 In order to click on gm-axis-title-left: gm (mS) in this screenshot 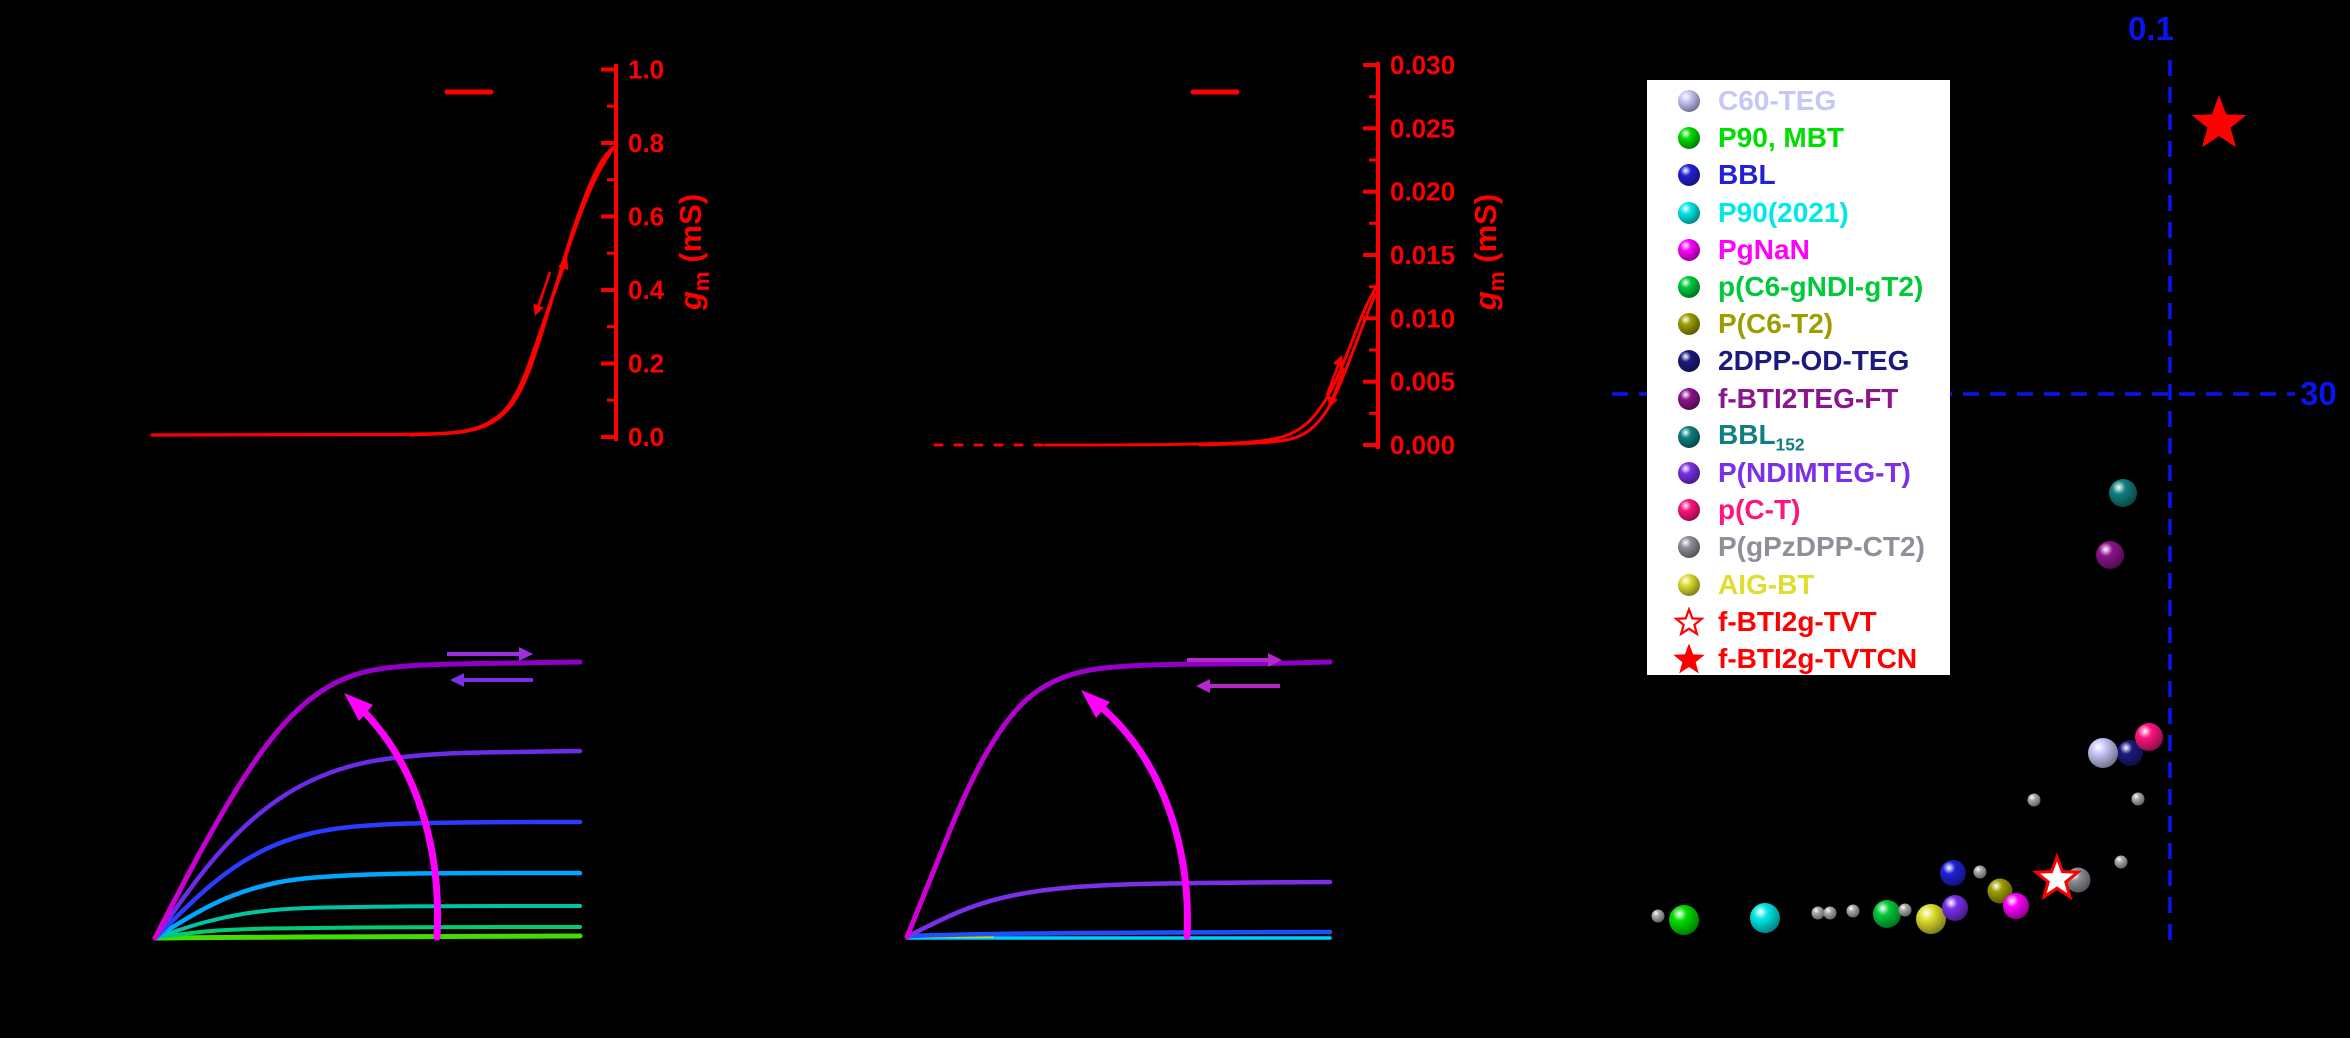, I will do `click(693, 252)`.